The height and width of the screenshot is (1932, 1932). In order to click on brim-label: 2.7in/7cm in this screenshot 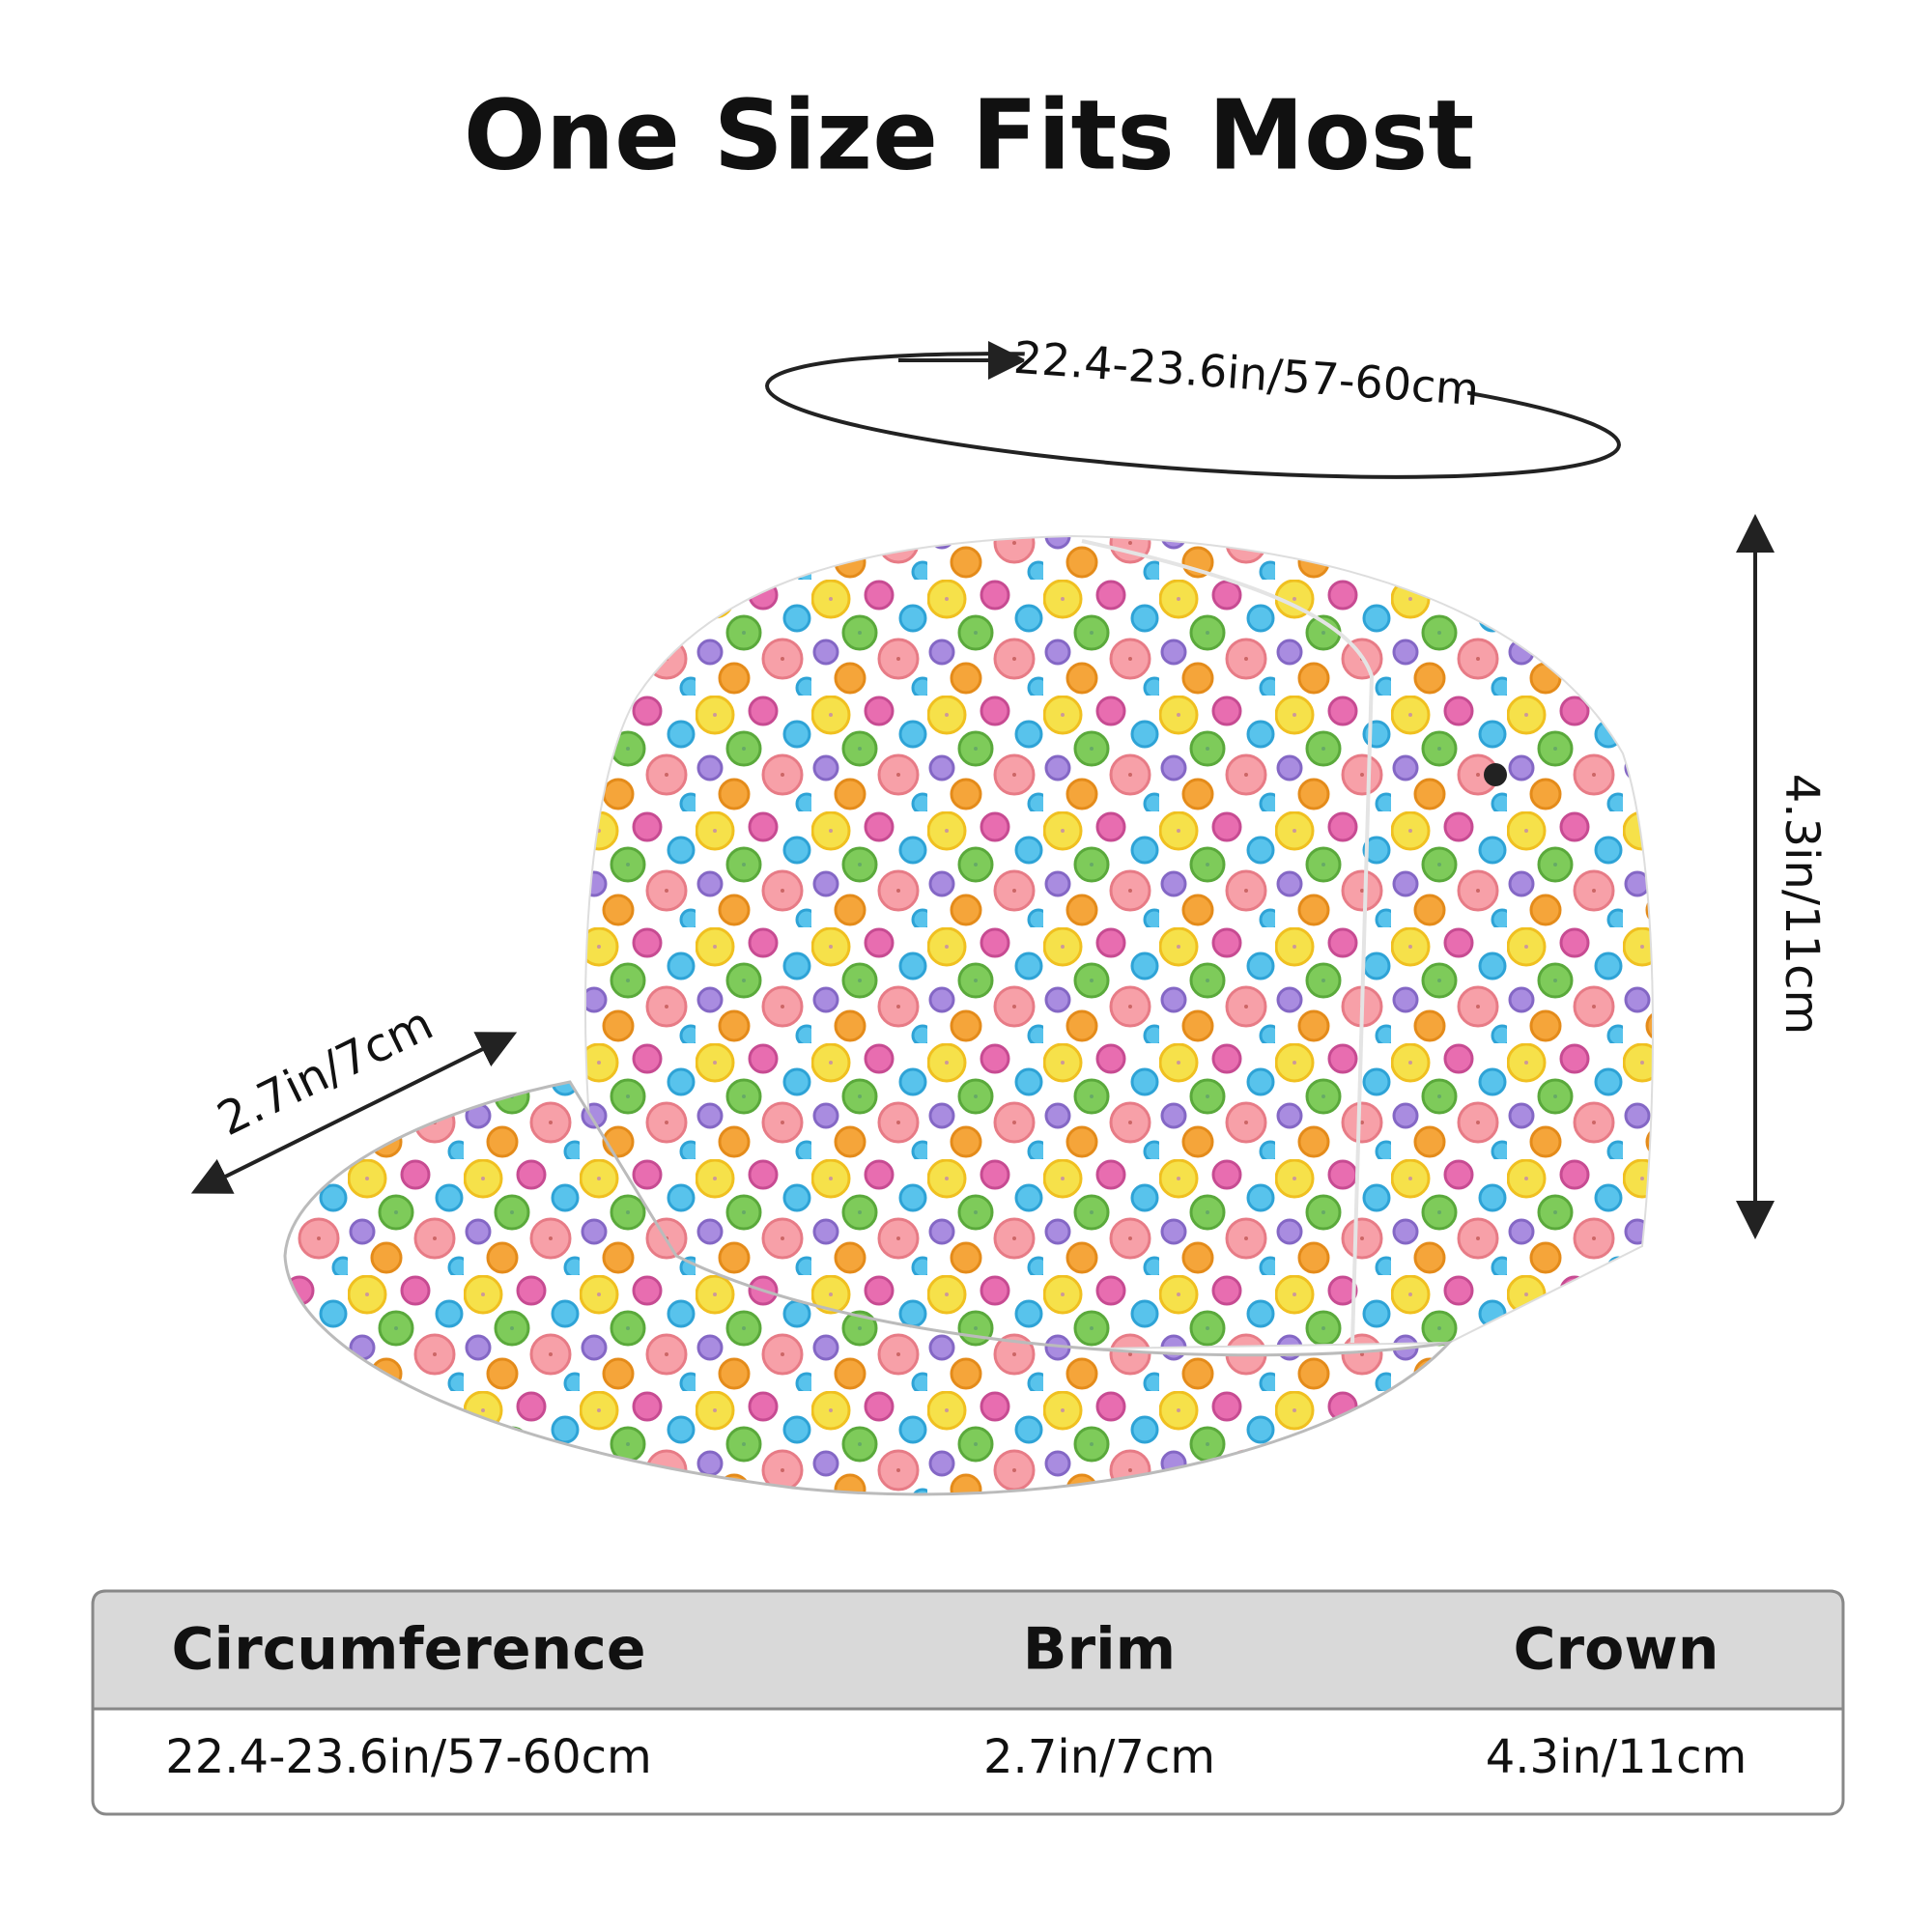, I will do `click(325, 1072)`.